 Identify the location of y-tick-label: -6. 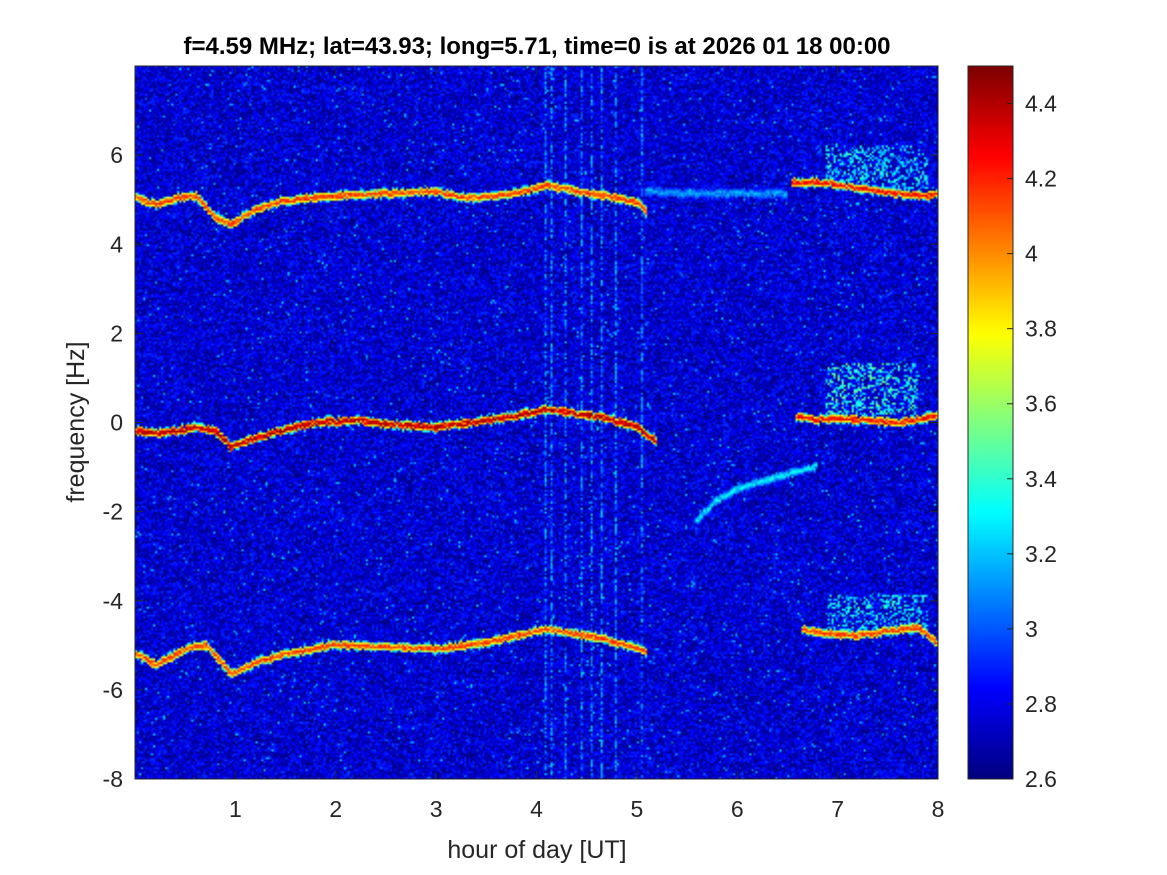
(113, 690).